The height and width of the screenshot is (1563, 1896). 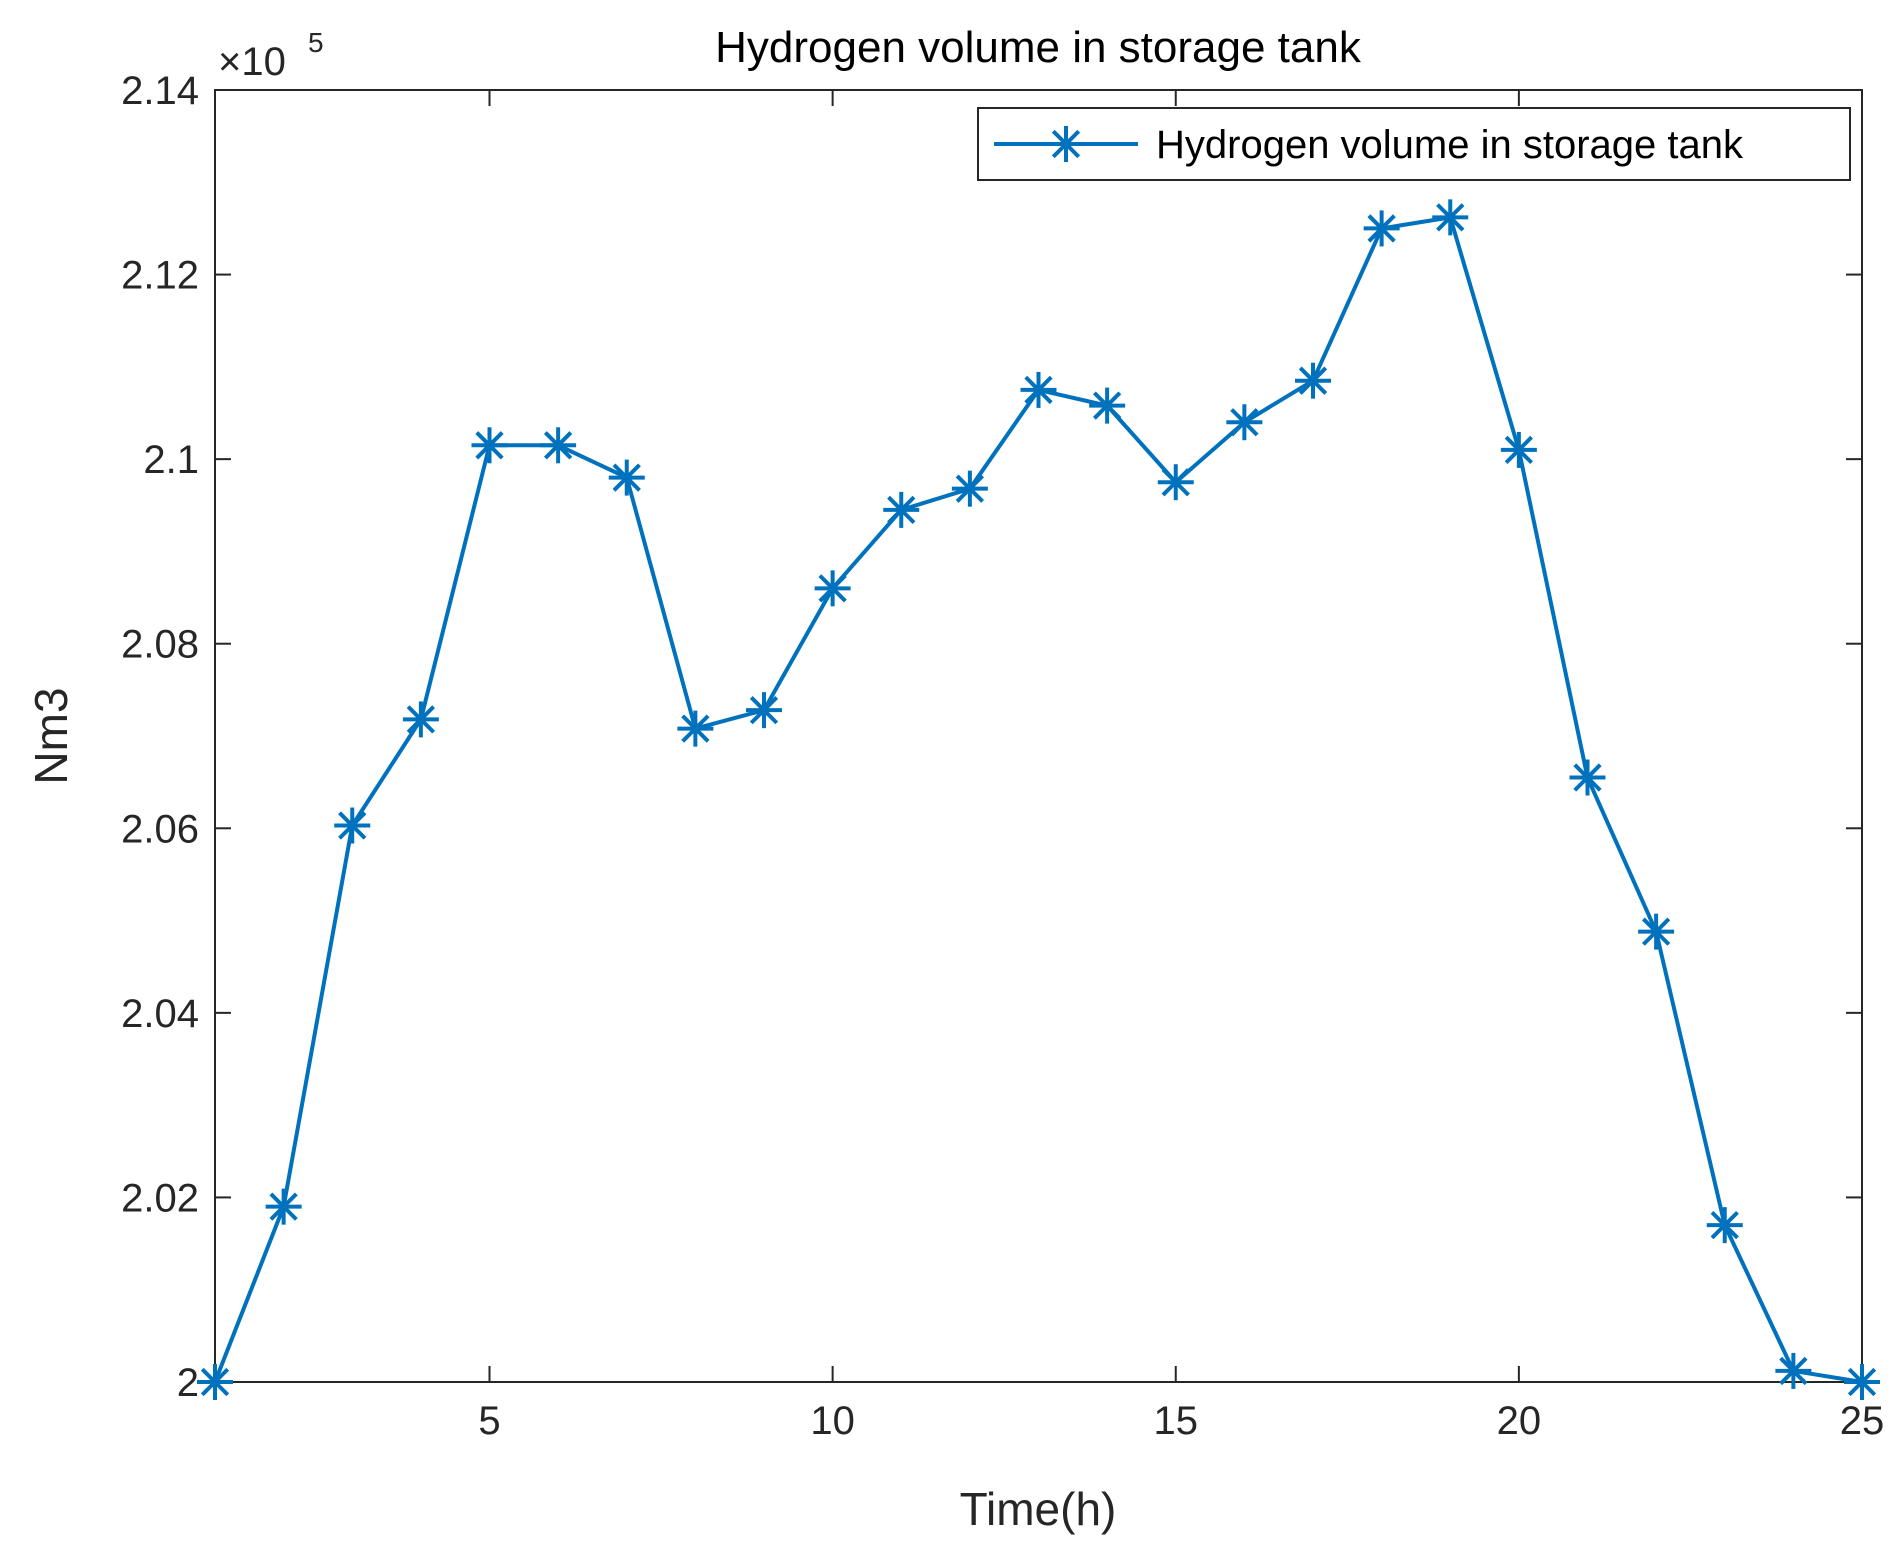 I want to click on y-tick-label: 2, so click(x=188, y=1383).